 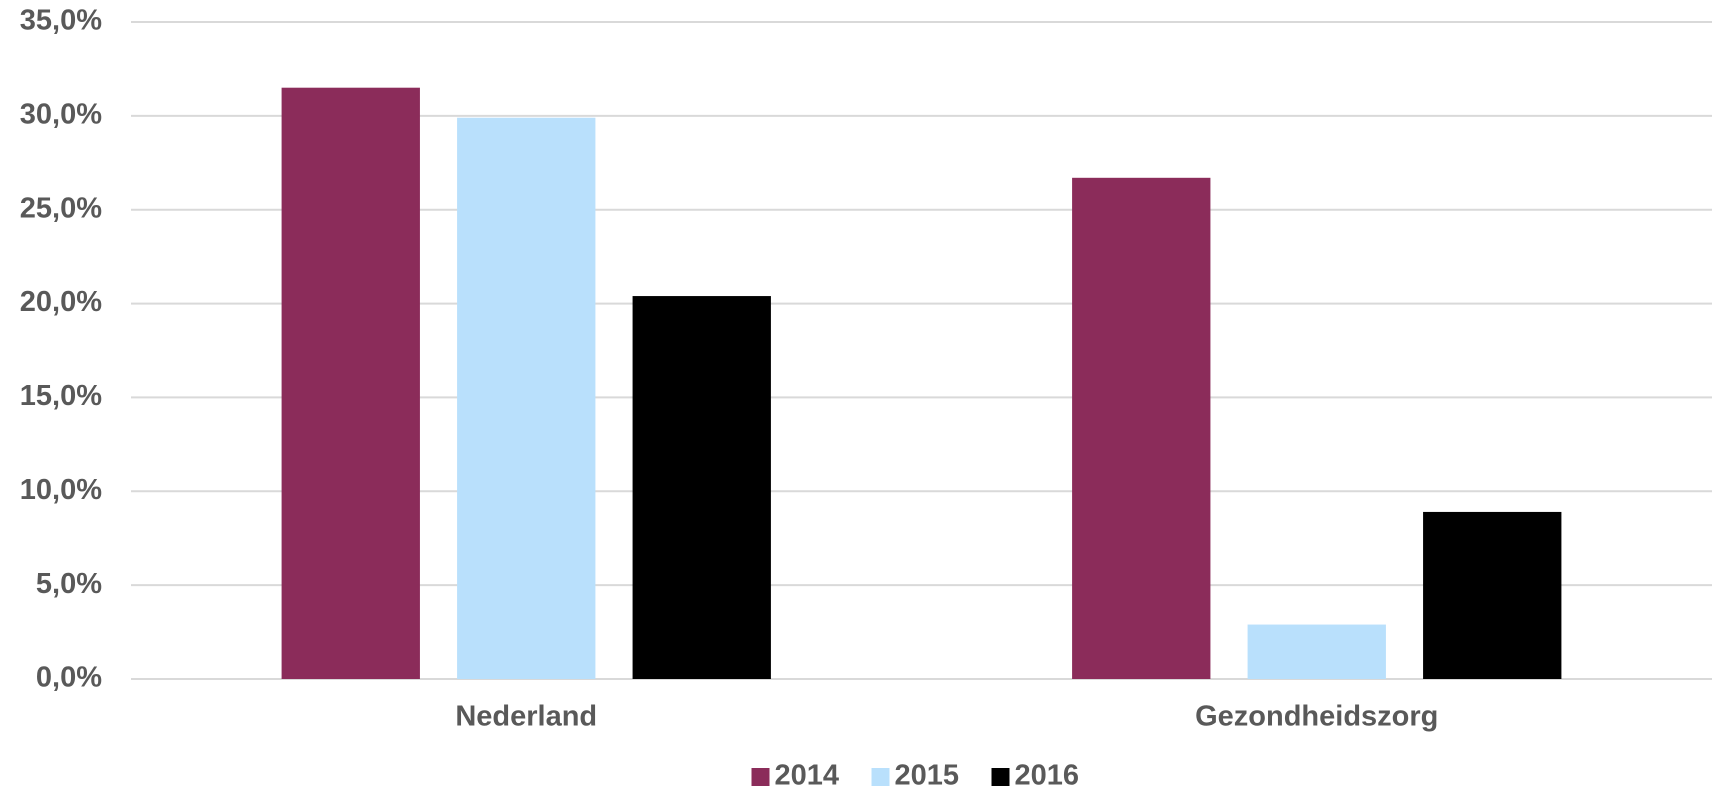 What do you see at coordinates (69, 678) in the screenshot?
I see `y-tick-label: 0,0%` at bounding box center [69, 678].